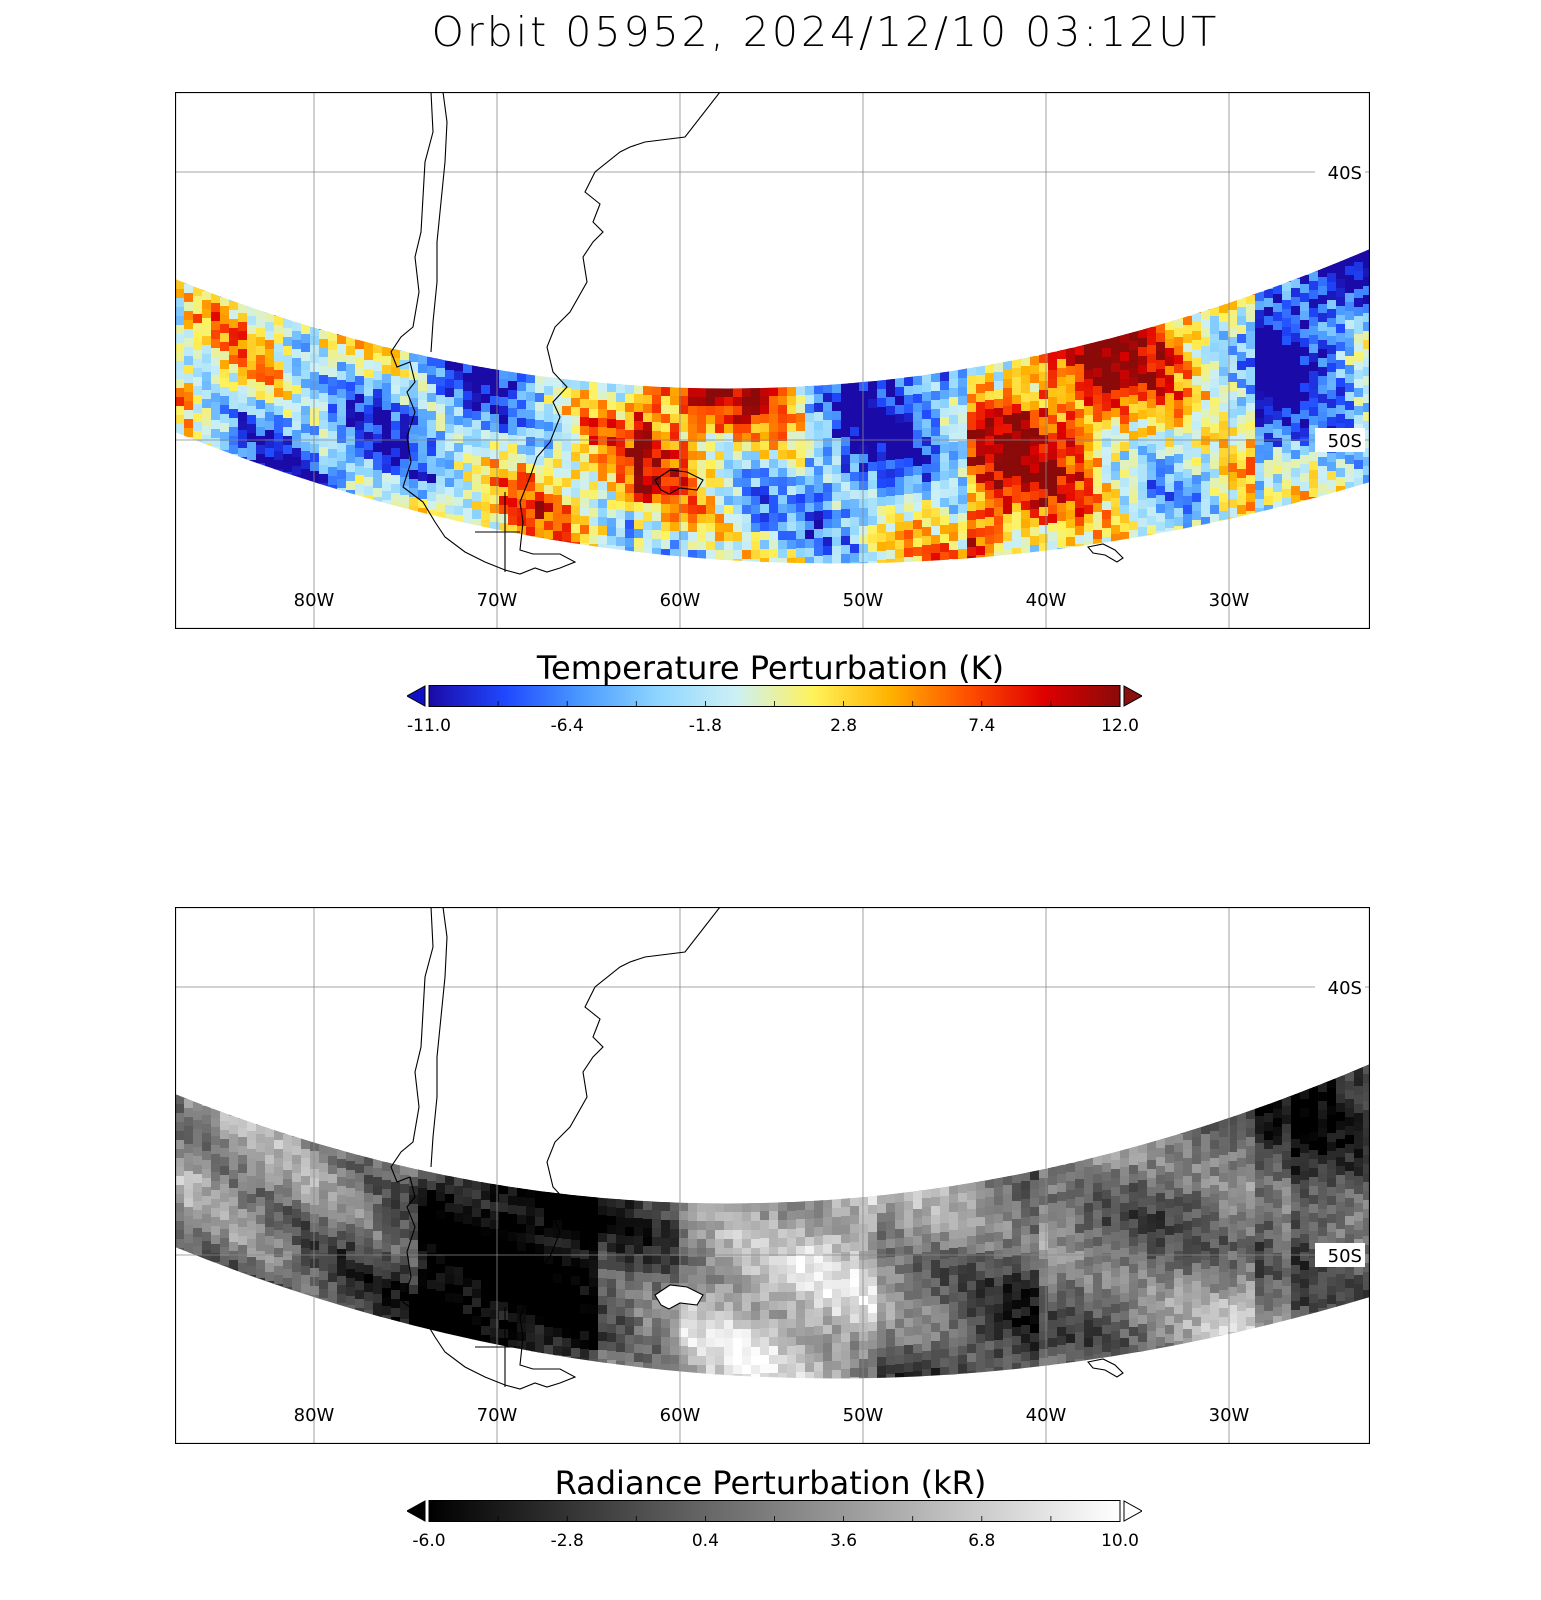  I want to click on colorbar-tick-label: -2.8, so click(567, 1541).